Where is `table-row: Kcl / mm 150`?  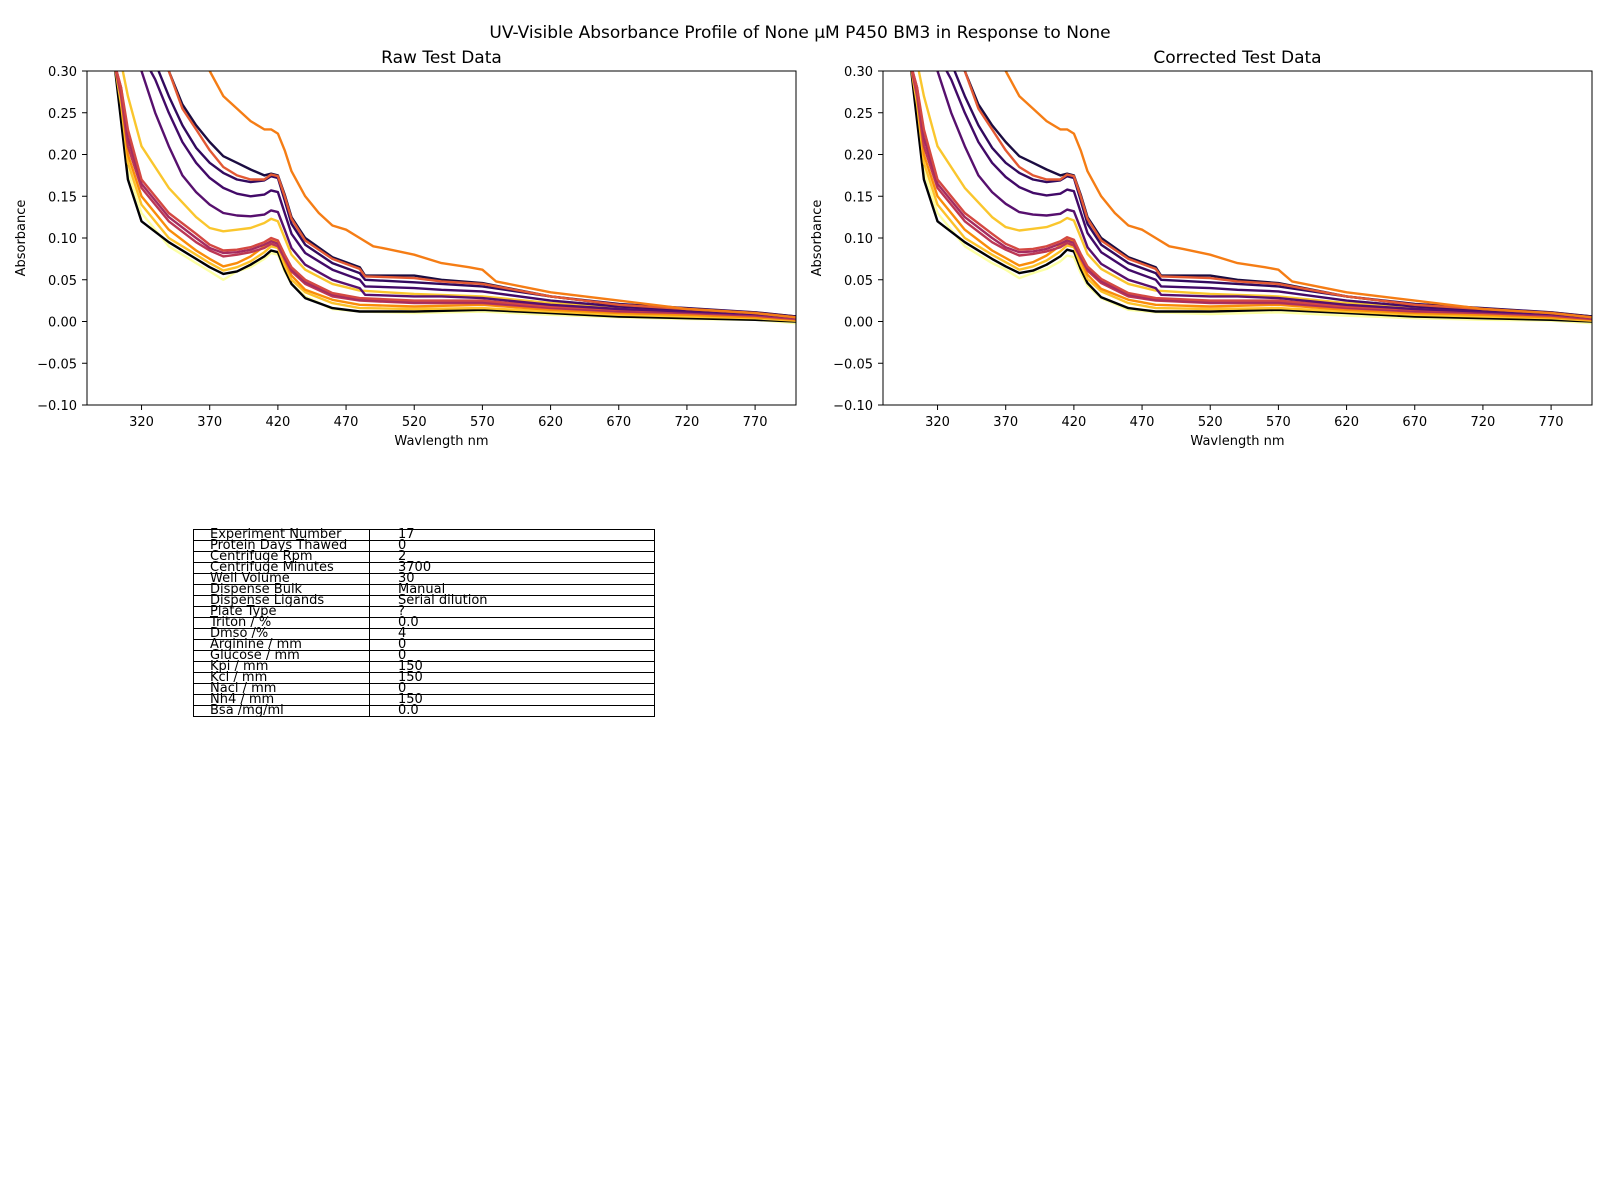
table-row: Kcl / mm 150 is located at coordinates (424, 677).